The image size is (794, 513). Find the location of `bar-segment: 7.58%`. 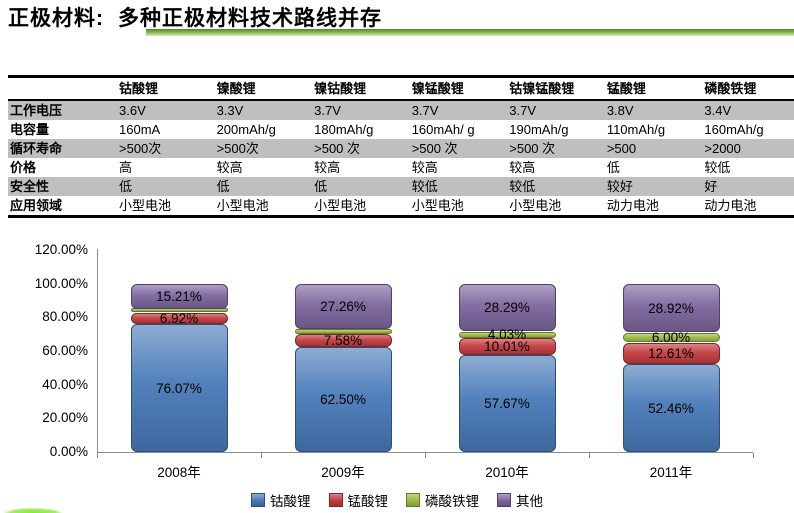

bar-segment: 7.58% is located at coordinates (343, 340).